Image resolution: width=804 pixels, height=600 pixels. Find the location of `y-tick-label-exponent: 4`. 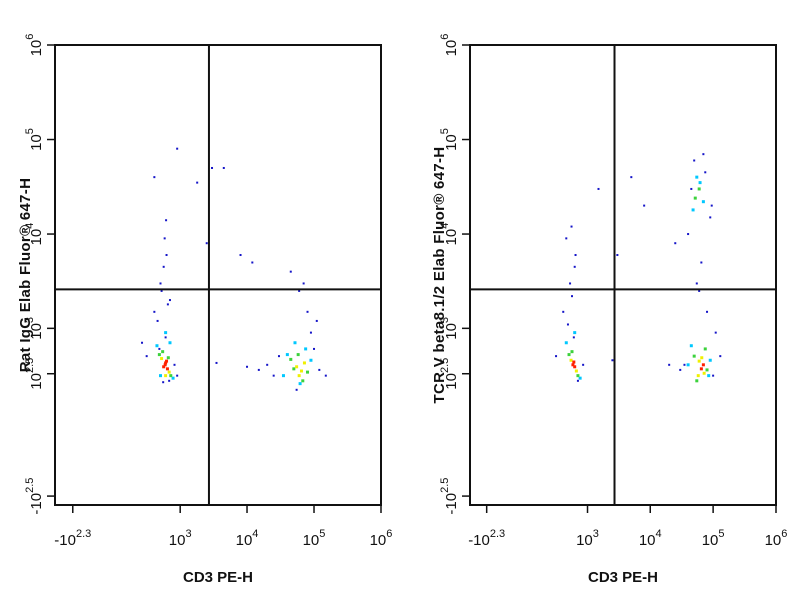

y-tick-label-exponent: 4 is located at coordinates (445, 226).